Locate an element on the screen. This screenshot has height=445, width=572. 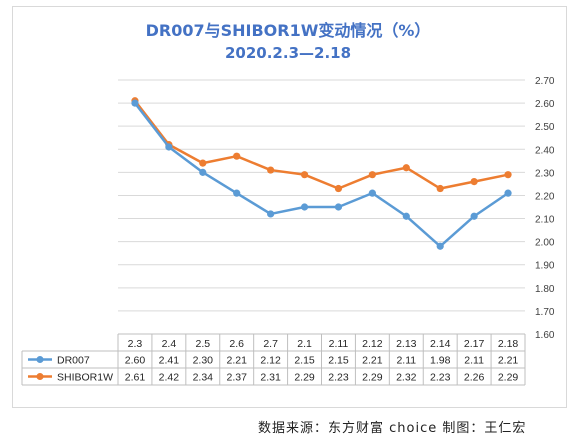
y-tick-label: 1.60 is located at coordinates (545, 335).